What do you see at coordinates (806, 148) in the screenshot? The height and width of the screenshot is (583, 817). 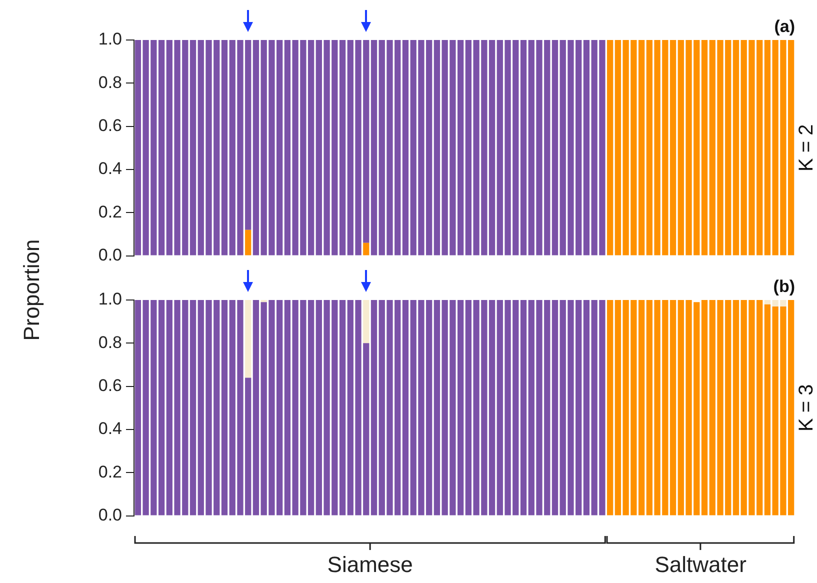 I see `y2-axis-title: K = 2` at bounding box center [806, 148].